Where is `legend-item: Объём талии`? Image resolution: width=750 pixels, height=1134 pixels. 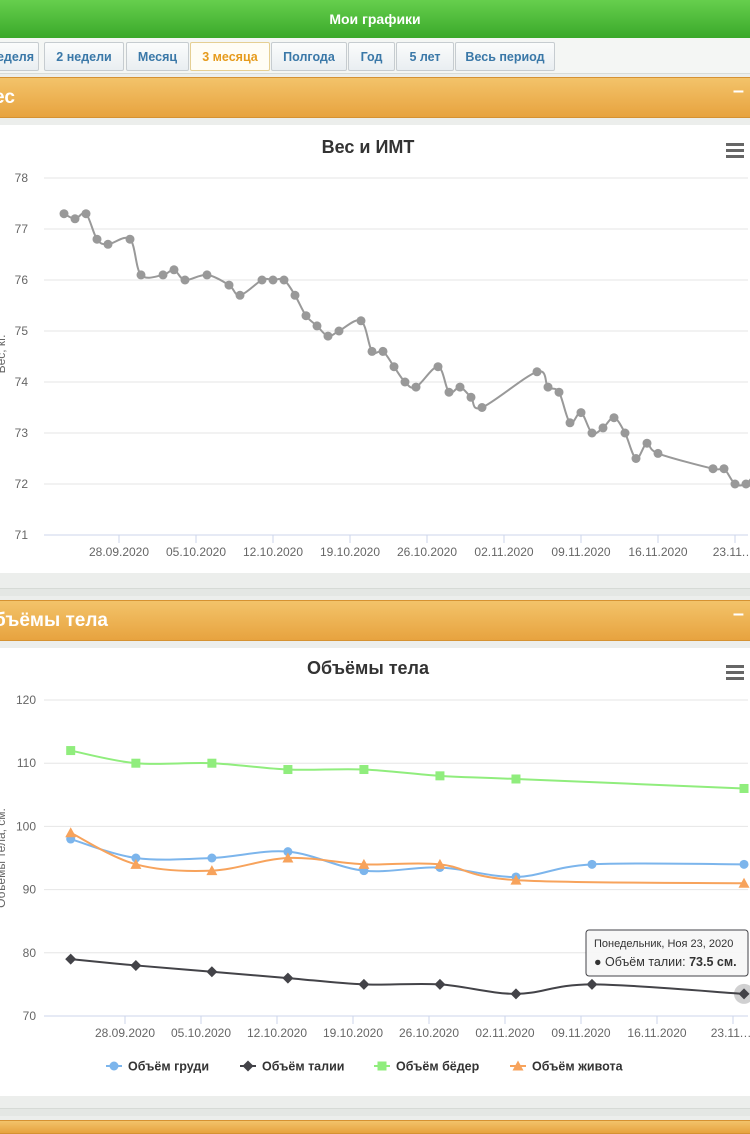 legend-item: Объём талии is located at coordinates (292, 1067).